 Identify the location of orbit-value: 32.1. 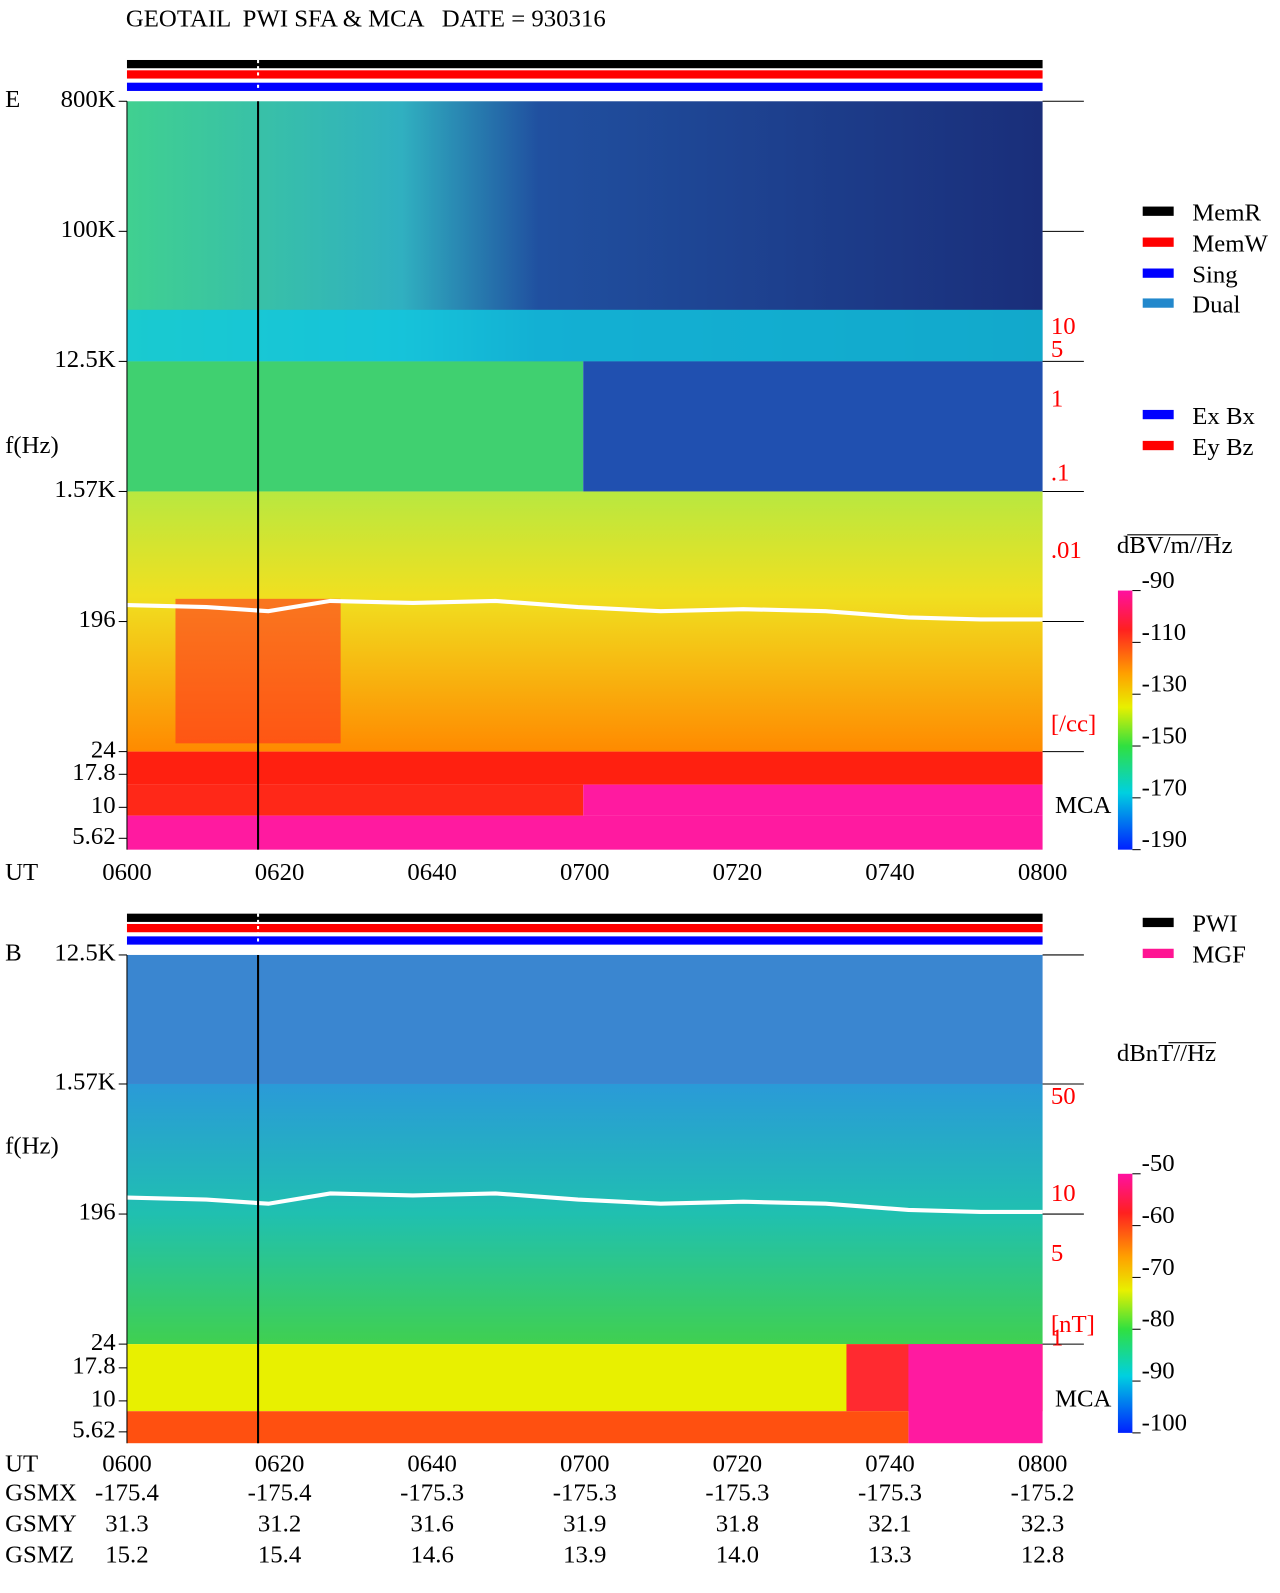
(889, 1523).